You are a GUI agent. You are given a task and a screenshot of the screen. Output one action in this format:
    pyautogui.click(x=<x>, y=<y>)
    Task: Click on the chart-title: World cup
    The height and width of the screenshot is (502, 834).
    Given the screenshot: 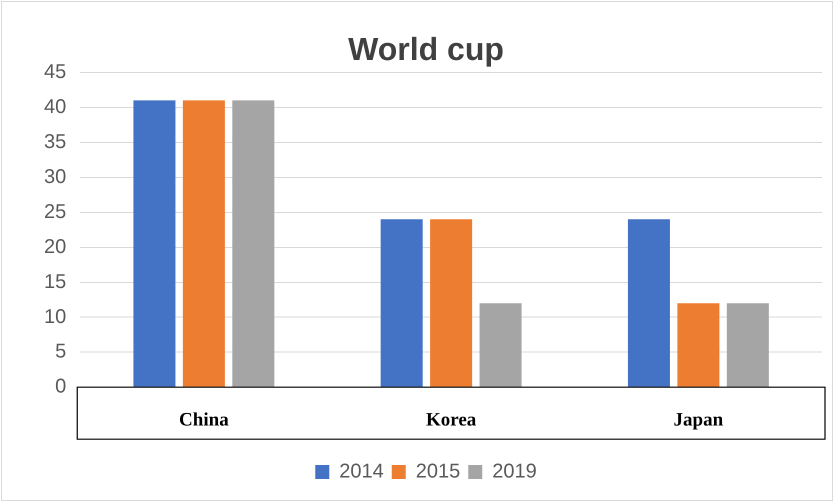 What is the action you would take?
    pyautogui.click(x=426, y=49)
    